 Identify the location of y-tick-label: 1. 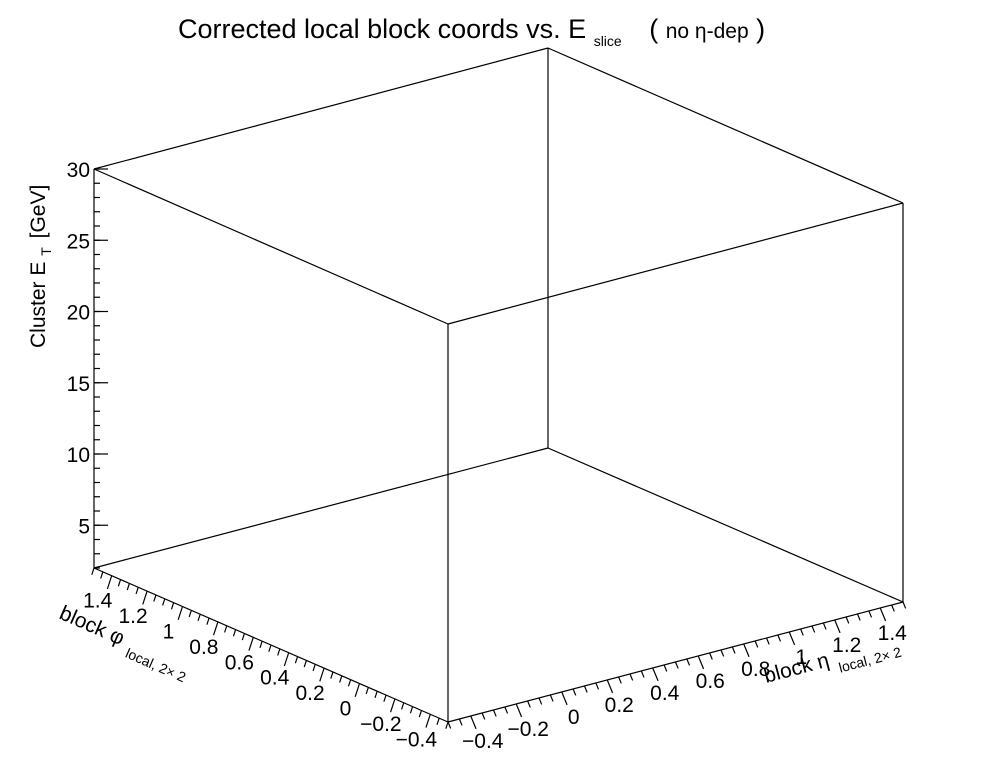
(169, 632).